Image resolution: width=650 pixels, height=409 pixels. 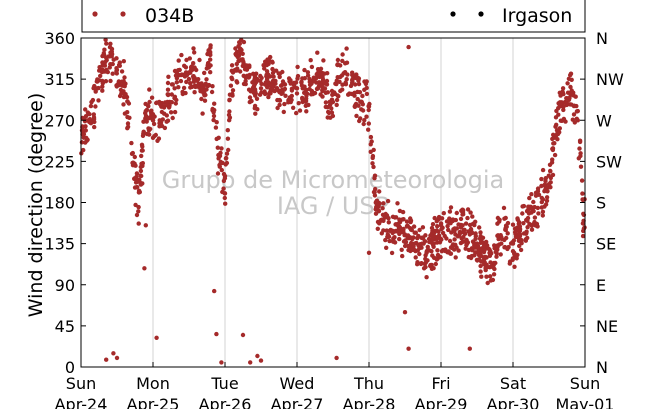 What do you see at coordinates (585, 383) in the screenshot?
I see `x-tick-label-day: Sun` at bounding box center [585, 383].